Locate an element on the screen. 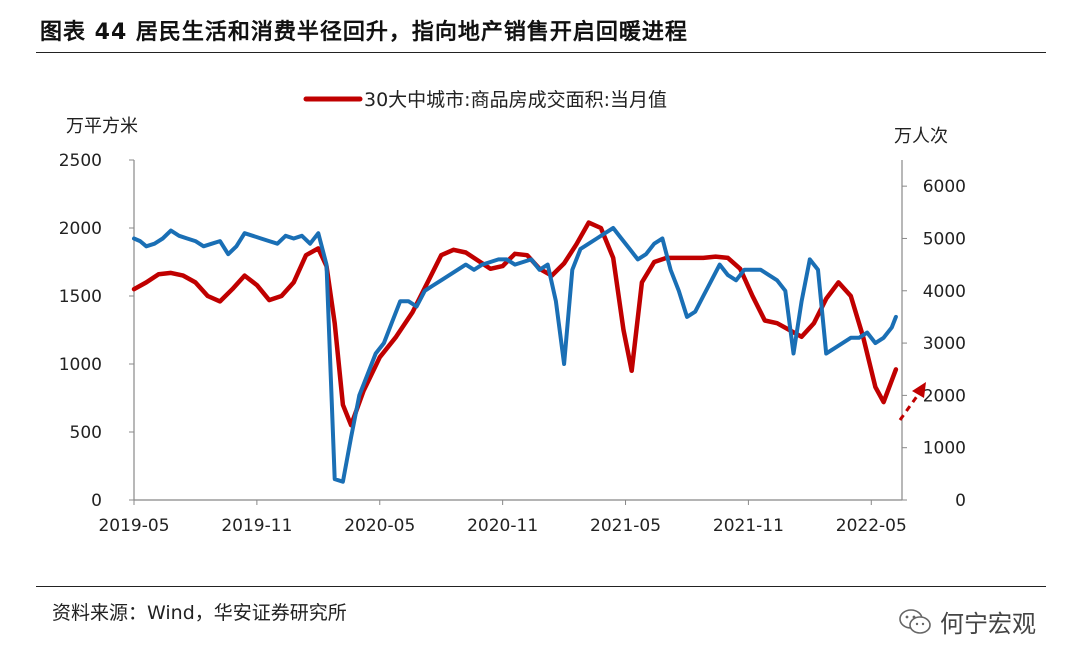 This screenshot has width=1080, height=668. y-right-tick-label: 1000 is located at coordinates (944, 449).